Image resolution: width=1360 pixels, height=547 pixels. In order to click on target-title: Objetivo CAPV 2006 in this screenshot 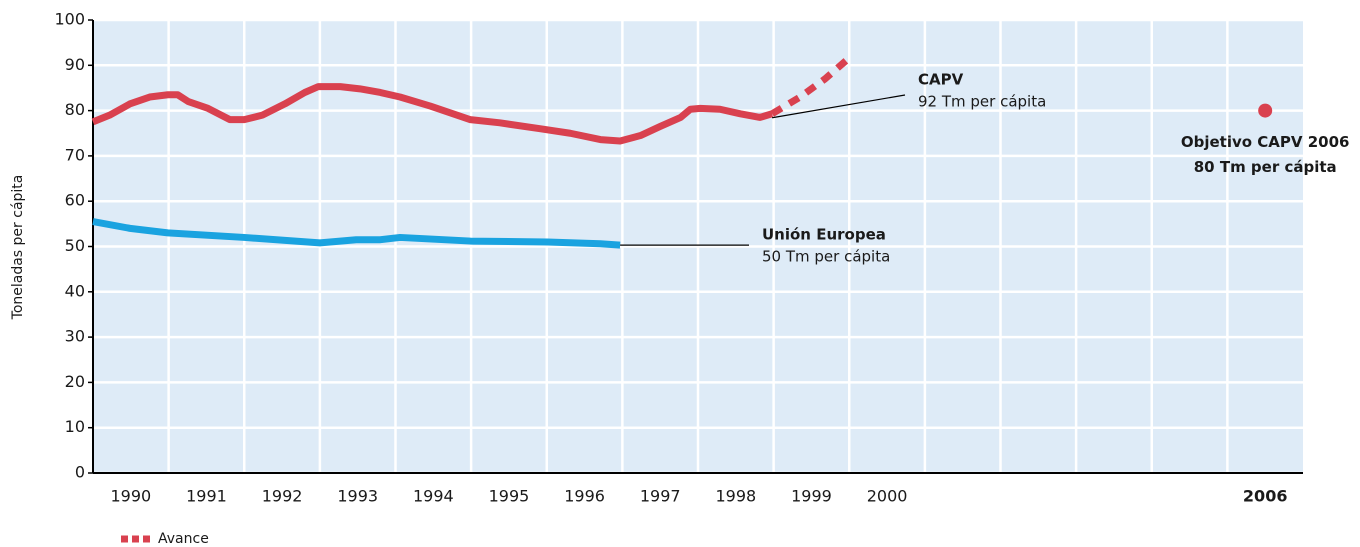, I will do `click(1265, 142)`.